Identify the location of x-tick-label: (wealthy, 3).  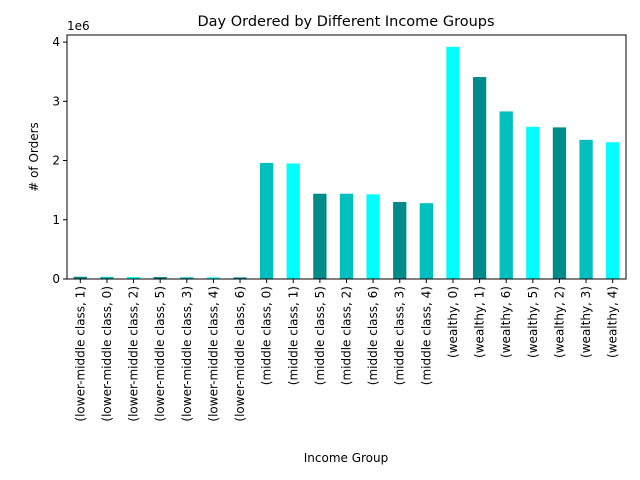
(586, 322).